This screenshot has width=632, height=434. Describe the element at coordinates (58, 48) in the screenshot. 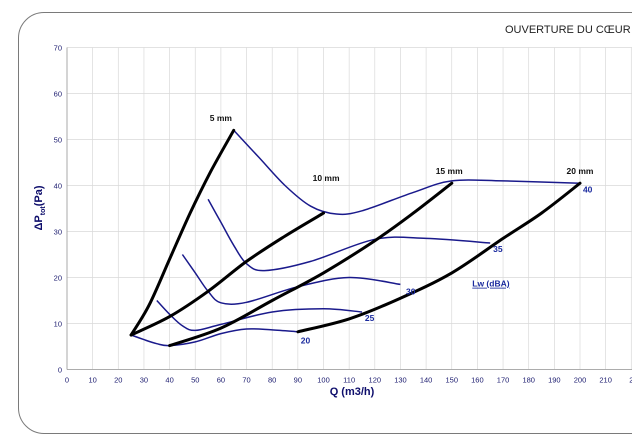

I see `y-tick-label: 70` at that location.